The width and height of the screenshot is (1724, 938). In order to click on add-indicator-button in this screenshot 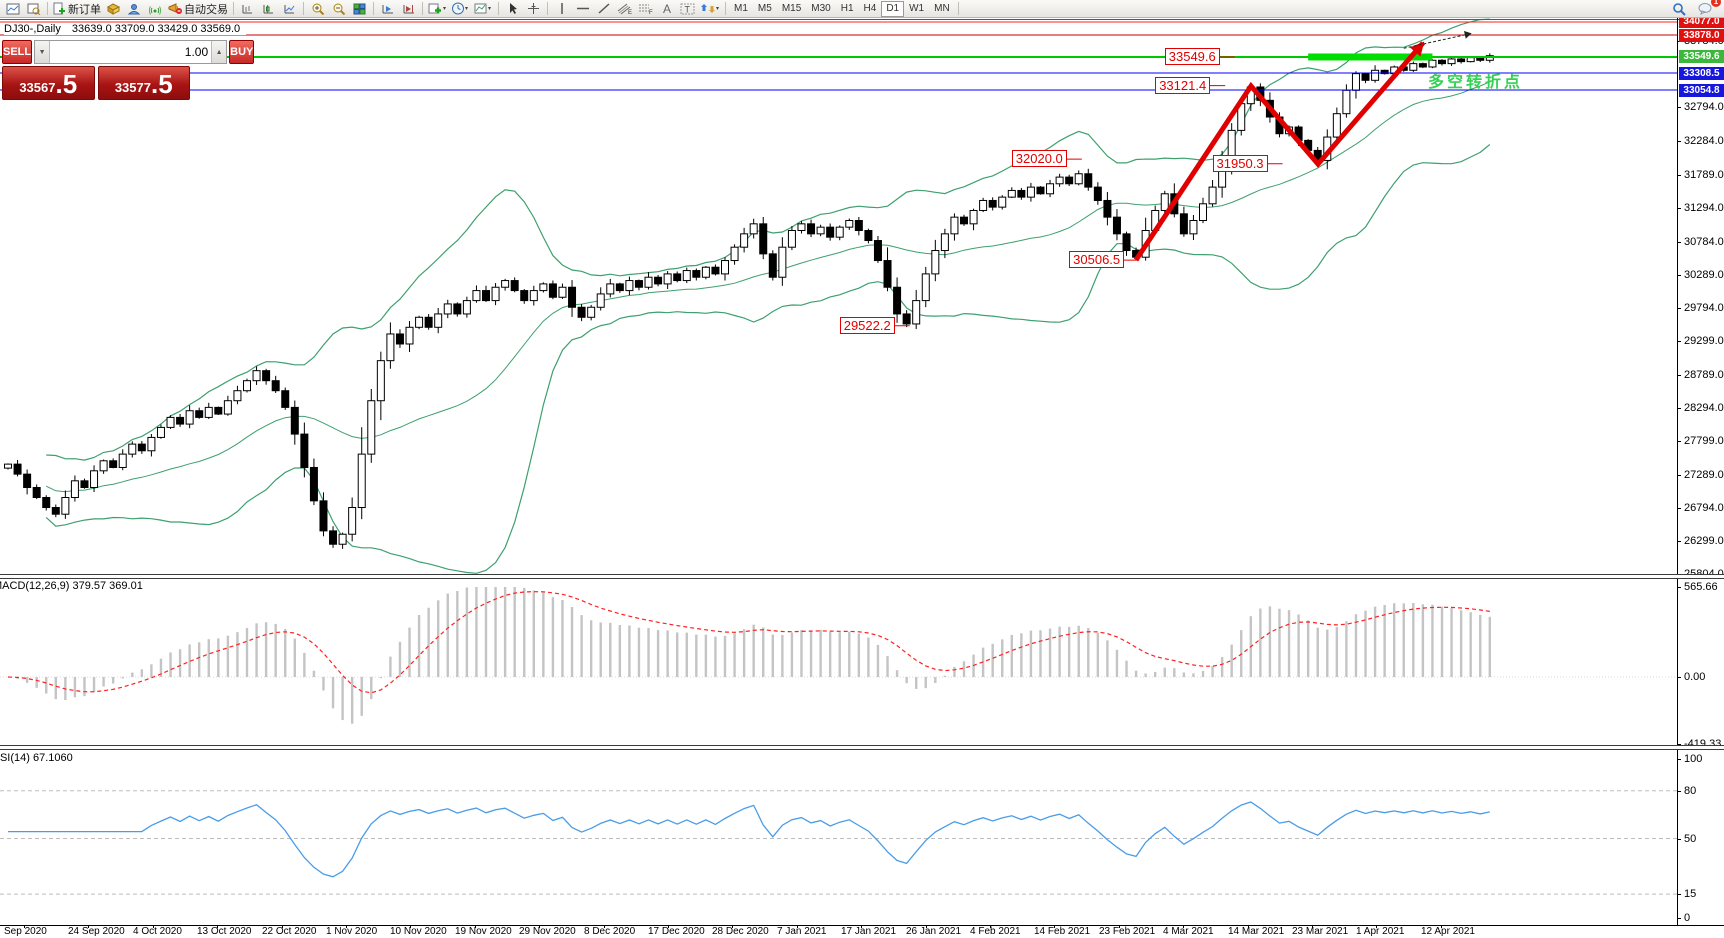, I will do `click(437, 9)`.